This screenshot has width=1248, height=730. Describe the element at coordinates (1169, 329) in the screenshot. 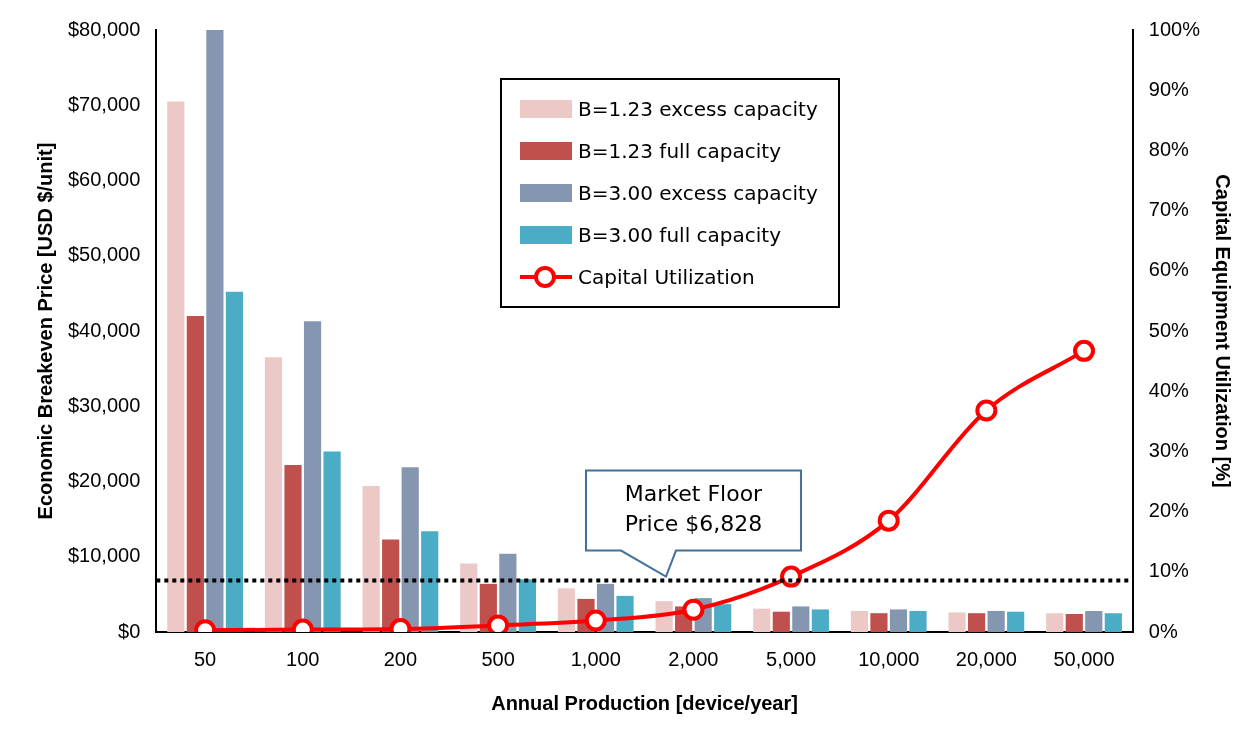

I see `y2-tick-label: 50%` at that location.